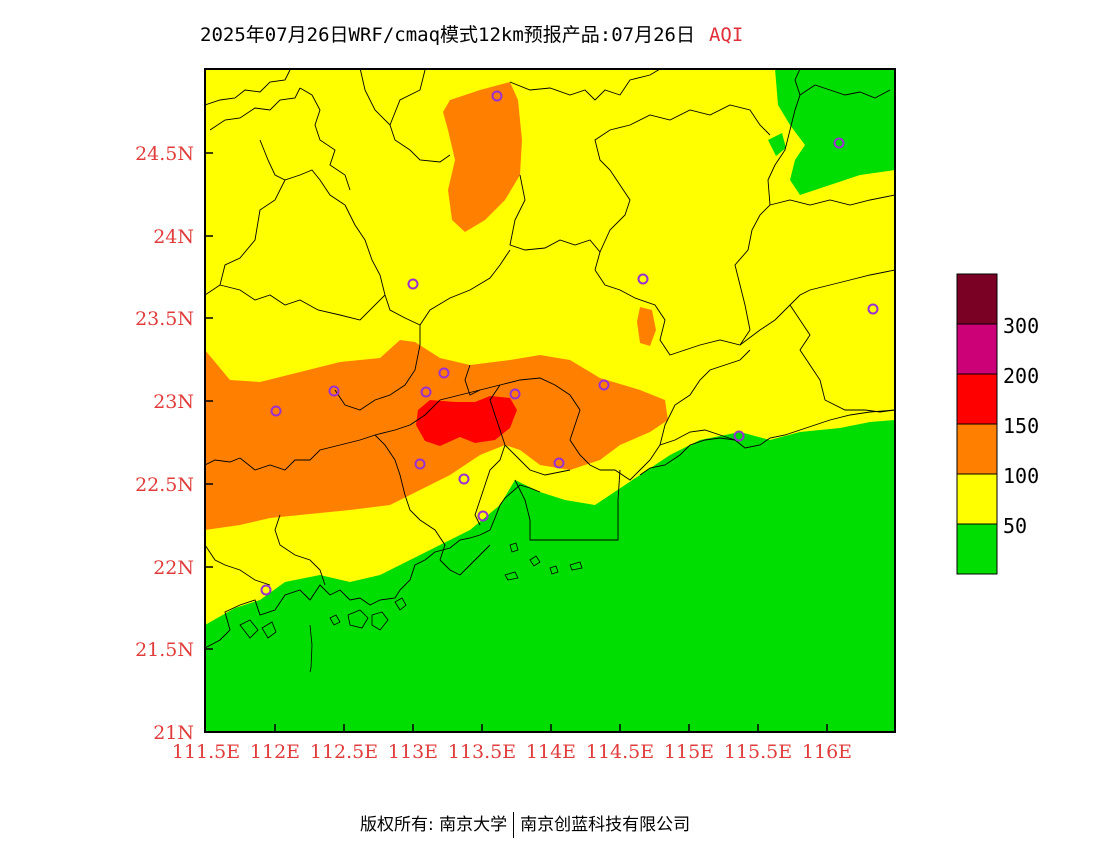 The height and width of the screenshot is (850, 1100). I want to click on legend: 300 200 150 100 50, so click(997, 424).